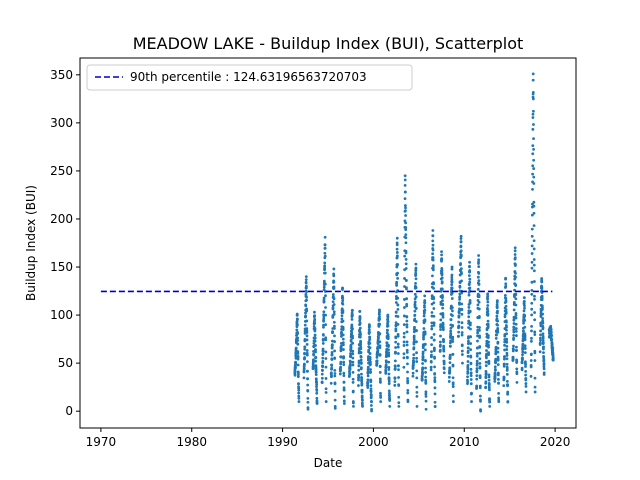  I want to click on legend-box, so click(249, 77).